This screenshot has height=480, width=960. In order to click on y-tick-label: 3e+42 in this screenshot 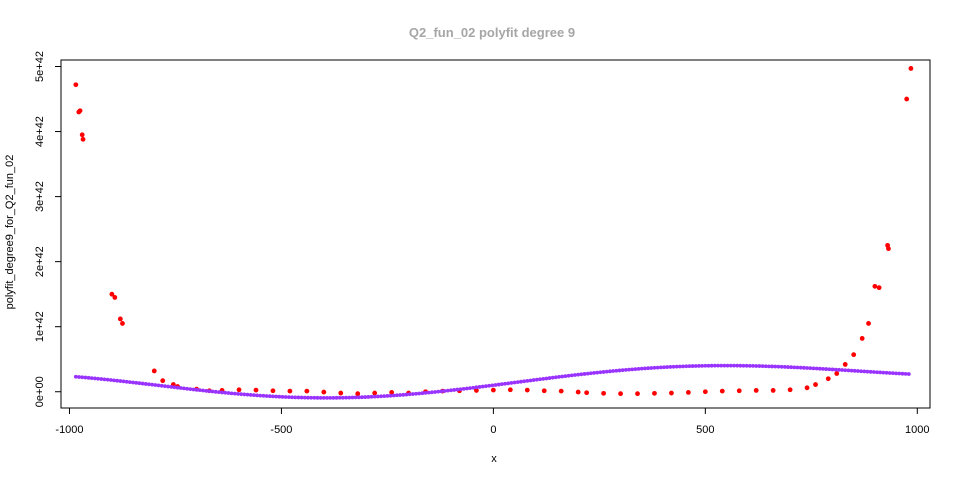, I will do `click(40, 196)`.